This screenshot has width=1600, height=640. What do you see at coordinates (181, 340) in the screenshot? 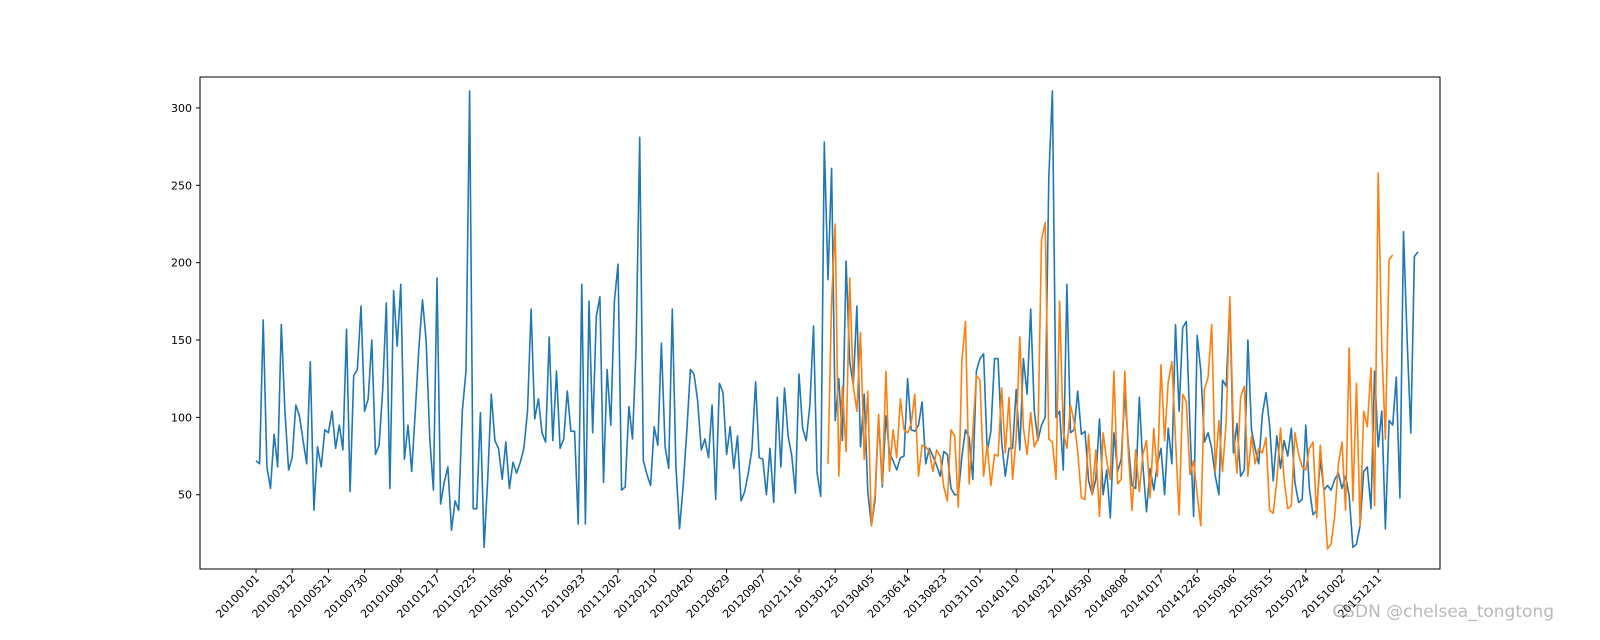
I see `y-tick-label: 150` at bounding box center [181, 340].